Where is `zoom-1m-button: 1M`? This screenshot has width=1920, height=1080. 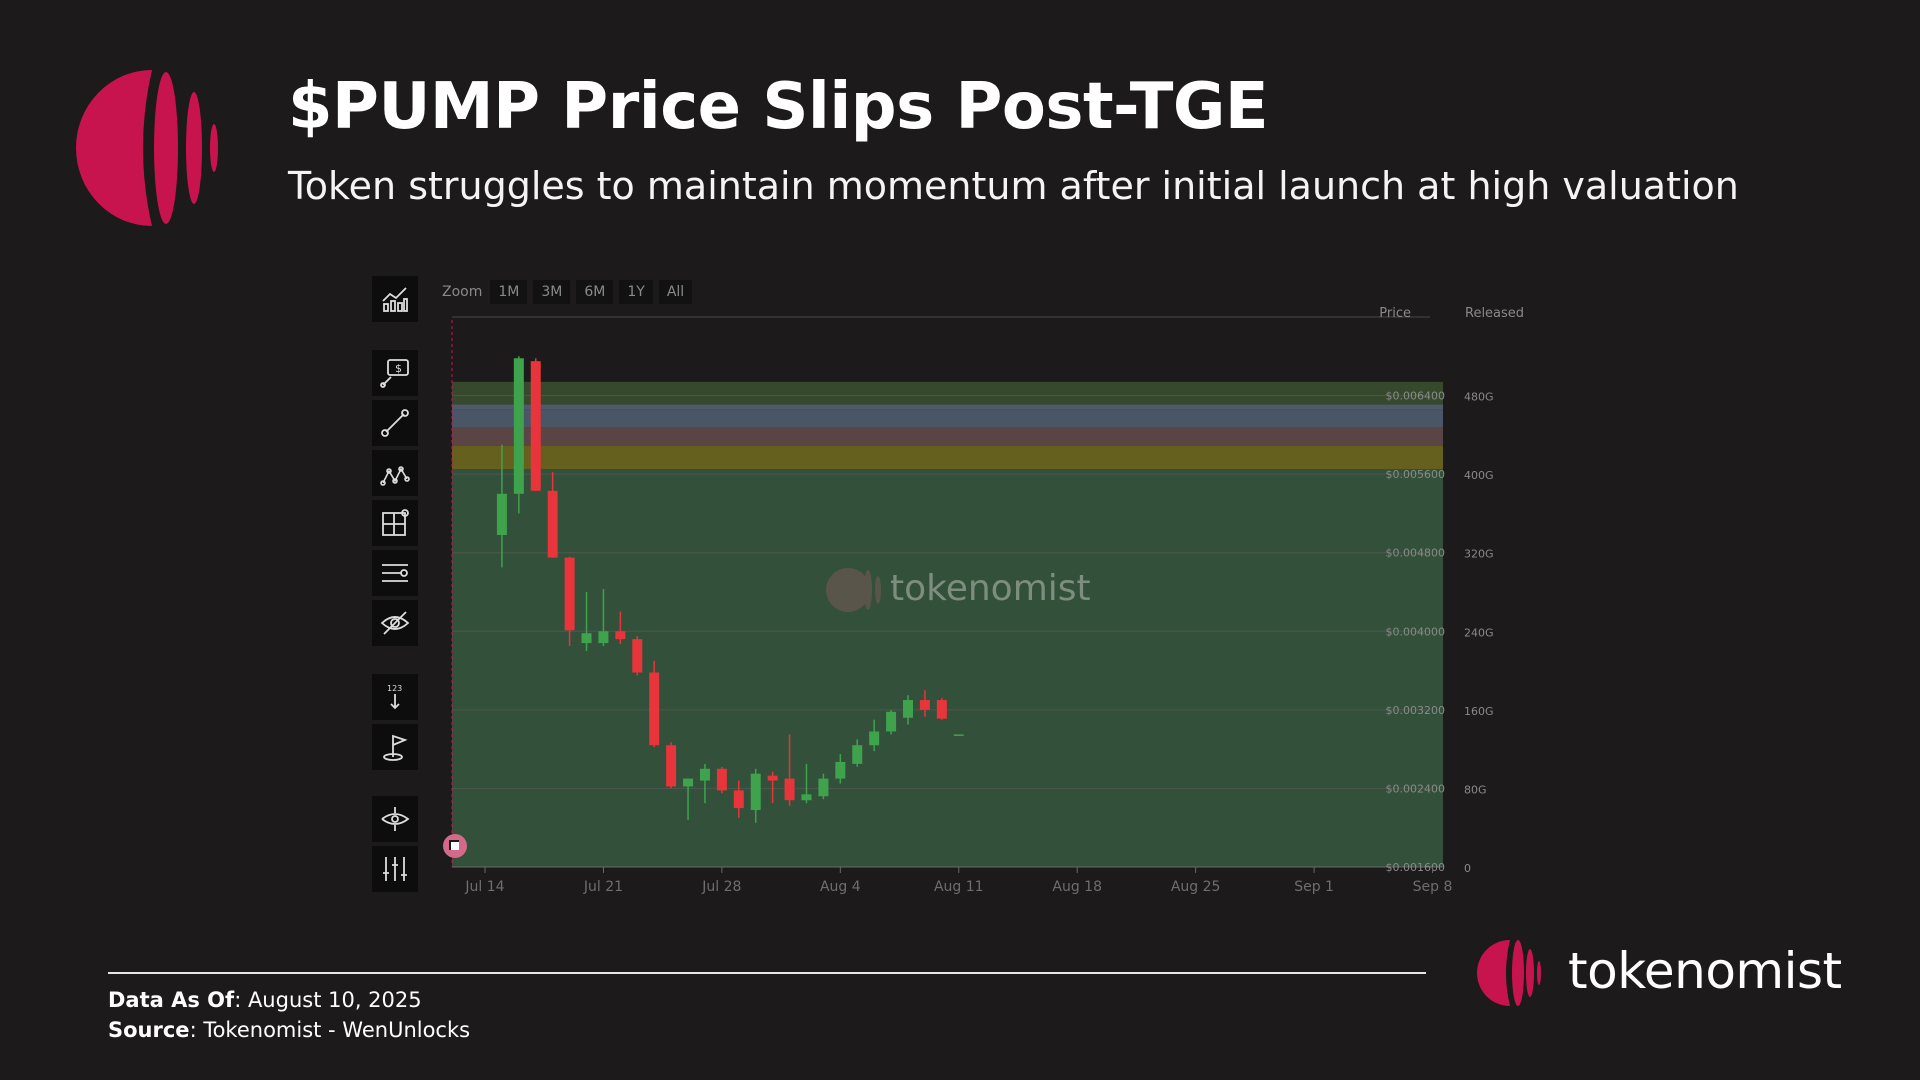
zoom-1m-button: 1M is located at coordinates (509, 292).